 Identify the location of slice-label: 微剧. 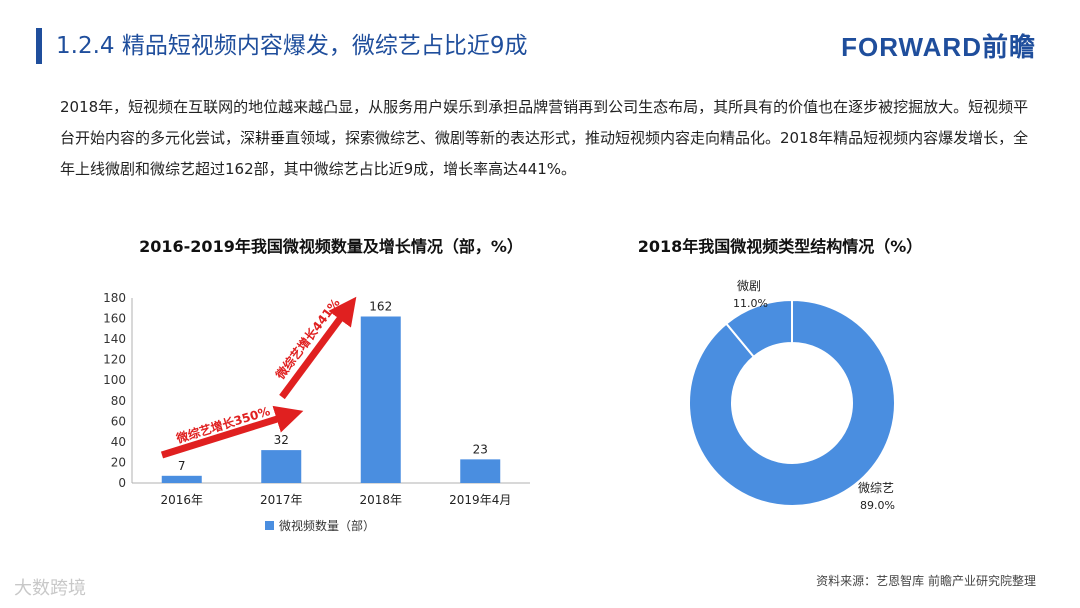
(749, 286).